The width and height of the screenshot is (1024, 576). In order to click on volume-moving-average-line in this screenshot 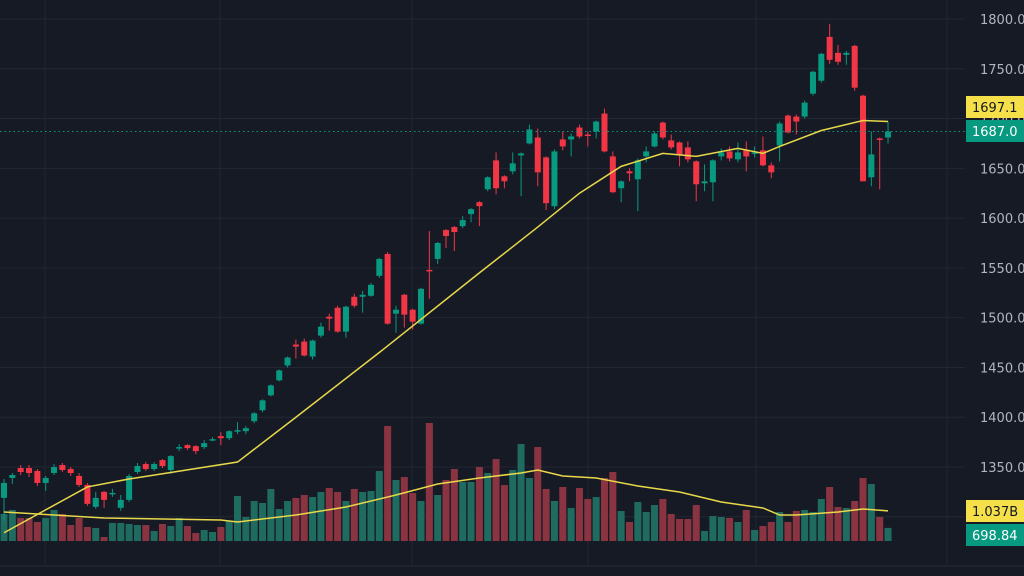, I will do `click(446, 496)`.